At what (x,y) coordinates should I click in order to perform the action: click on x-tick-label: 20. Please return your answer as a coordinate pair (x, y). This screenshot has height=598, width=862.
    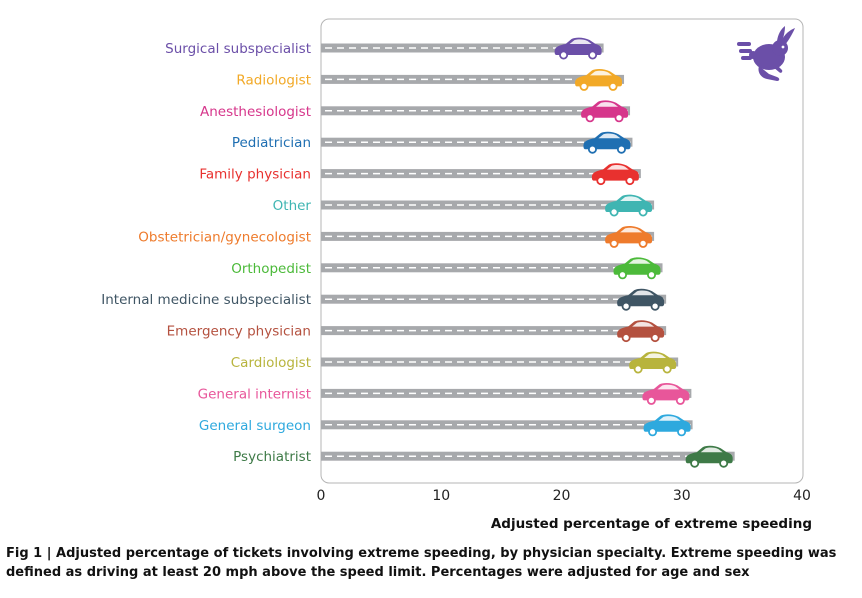
    Looking at the image, I should click on (562, 496).